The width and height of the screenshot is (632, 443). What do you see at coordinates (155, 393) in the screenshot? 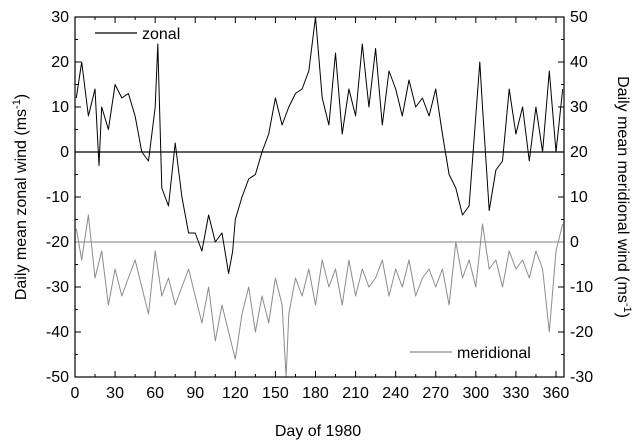
I see `x-tick-label: 60` at bounding box center [155, 393].